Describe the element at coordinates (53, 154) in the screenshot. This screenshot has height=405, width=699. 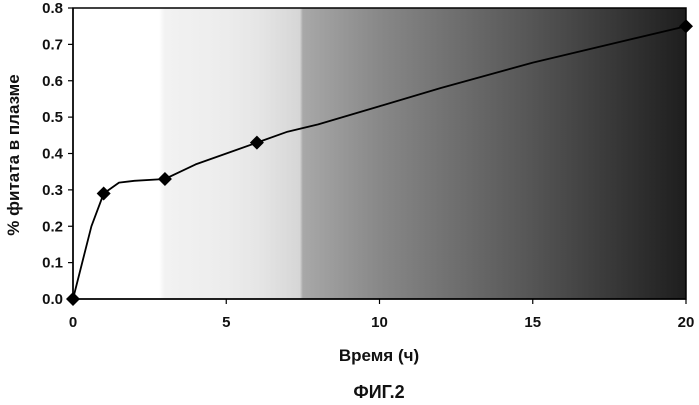
I see `y-tick-label: 0.4` at that location.